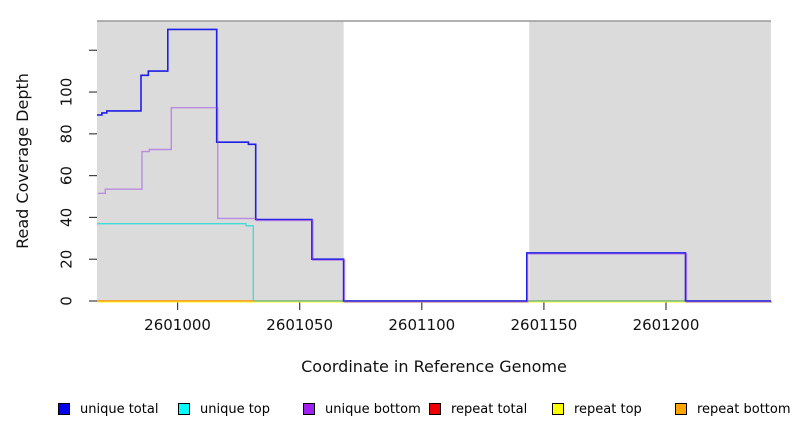 This screenshot has height=432, width=792. Describe the element at coordinates (744, 409) in the screenshot. I see `legend-label: repeat bottom` at that location.